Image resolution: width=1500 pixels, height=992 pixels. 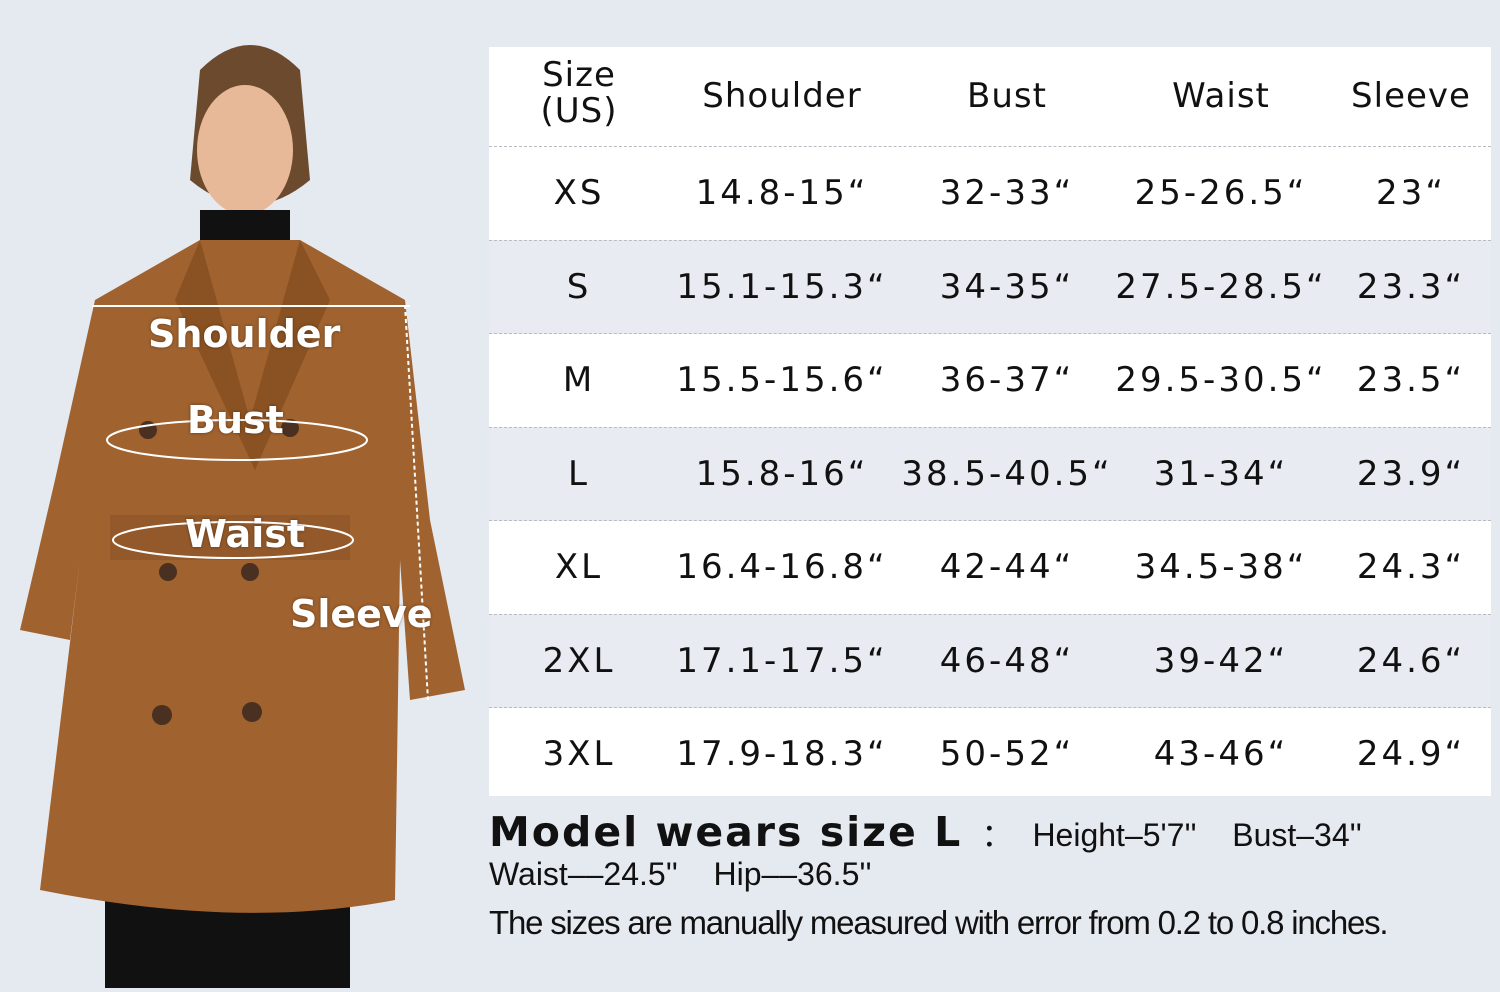 I want to click on cell-shoulder: 15.8-16“, so click(x=782, y=473).